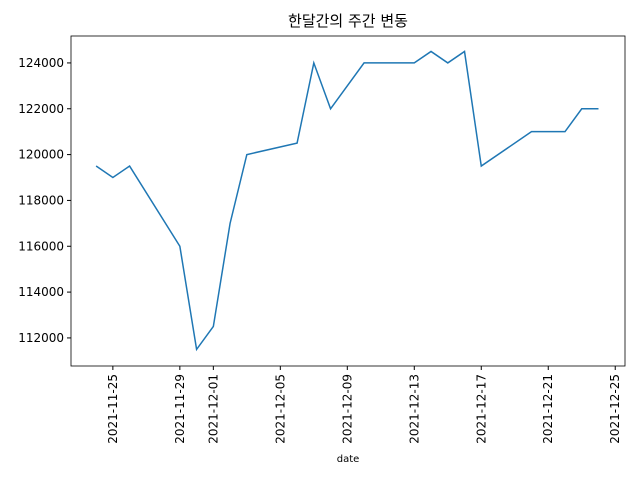 This screenshot has height=480, width=640. I want to click on y-tick-label: 120000, so click(41, 155).